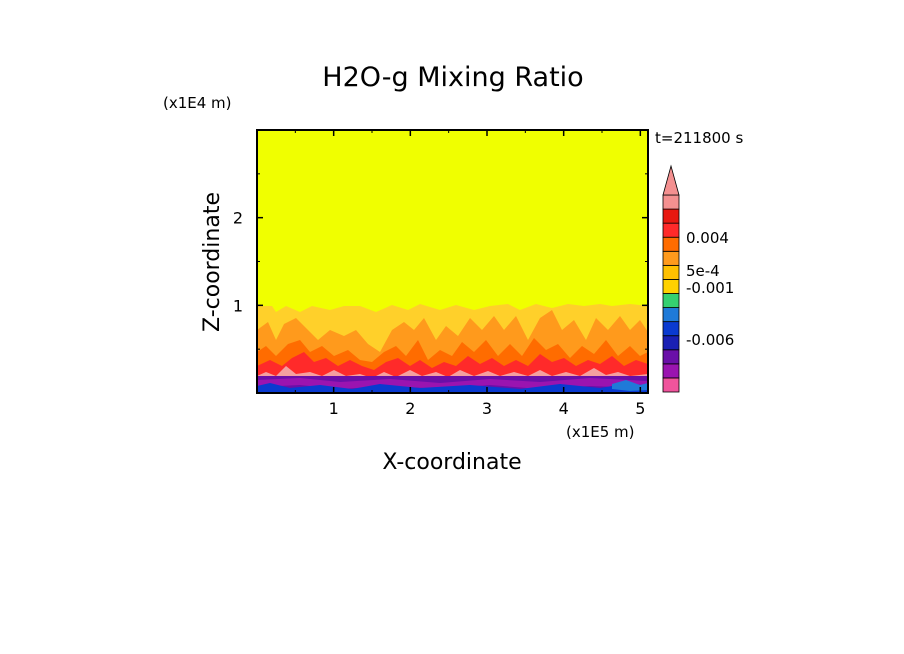 The image size is (904, 654). Describe the element at coordinates (600, 432) in the screenshot. I see `x-unit-label: (x1E5 m)` at that location.